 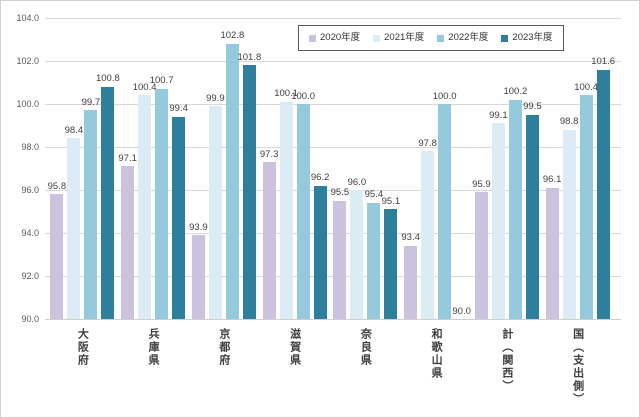 What do you see at coordinates (481, 184) in the screenshot?
I see `bar-value-label: 95.9` at bounding box center [481, 184].